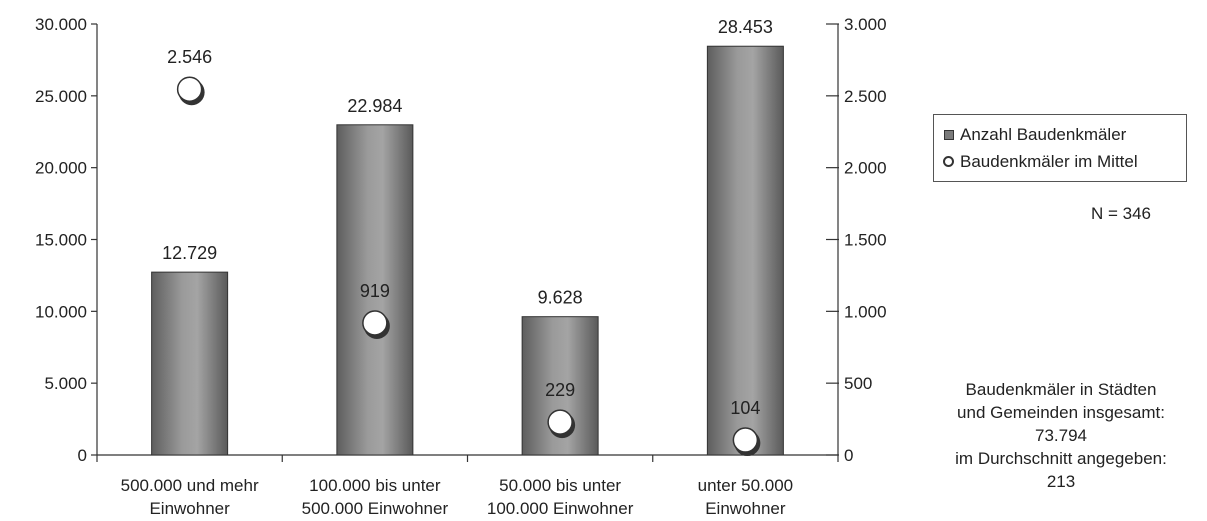 The width and height of the screenshot is (1207, 521). Describe the element at coordinates (858, 383) in the screenshot. I see `right-tick-label: 500` at that location.